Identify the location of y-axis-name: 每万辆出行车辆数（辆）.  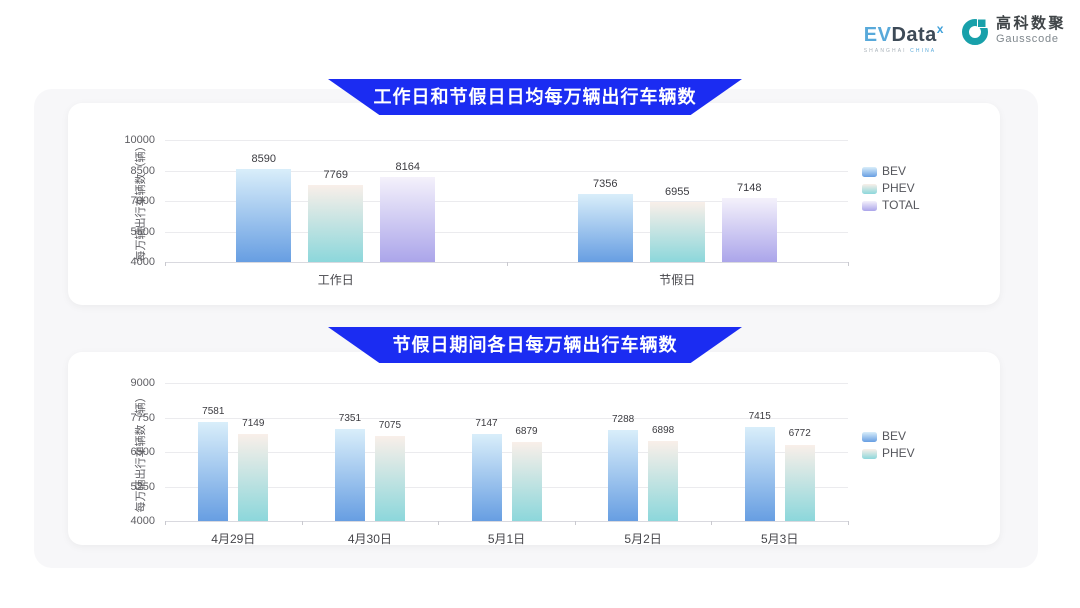
(141, 452).